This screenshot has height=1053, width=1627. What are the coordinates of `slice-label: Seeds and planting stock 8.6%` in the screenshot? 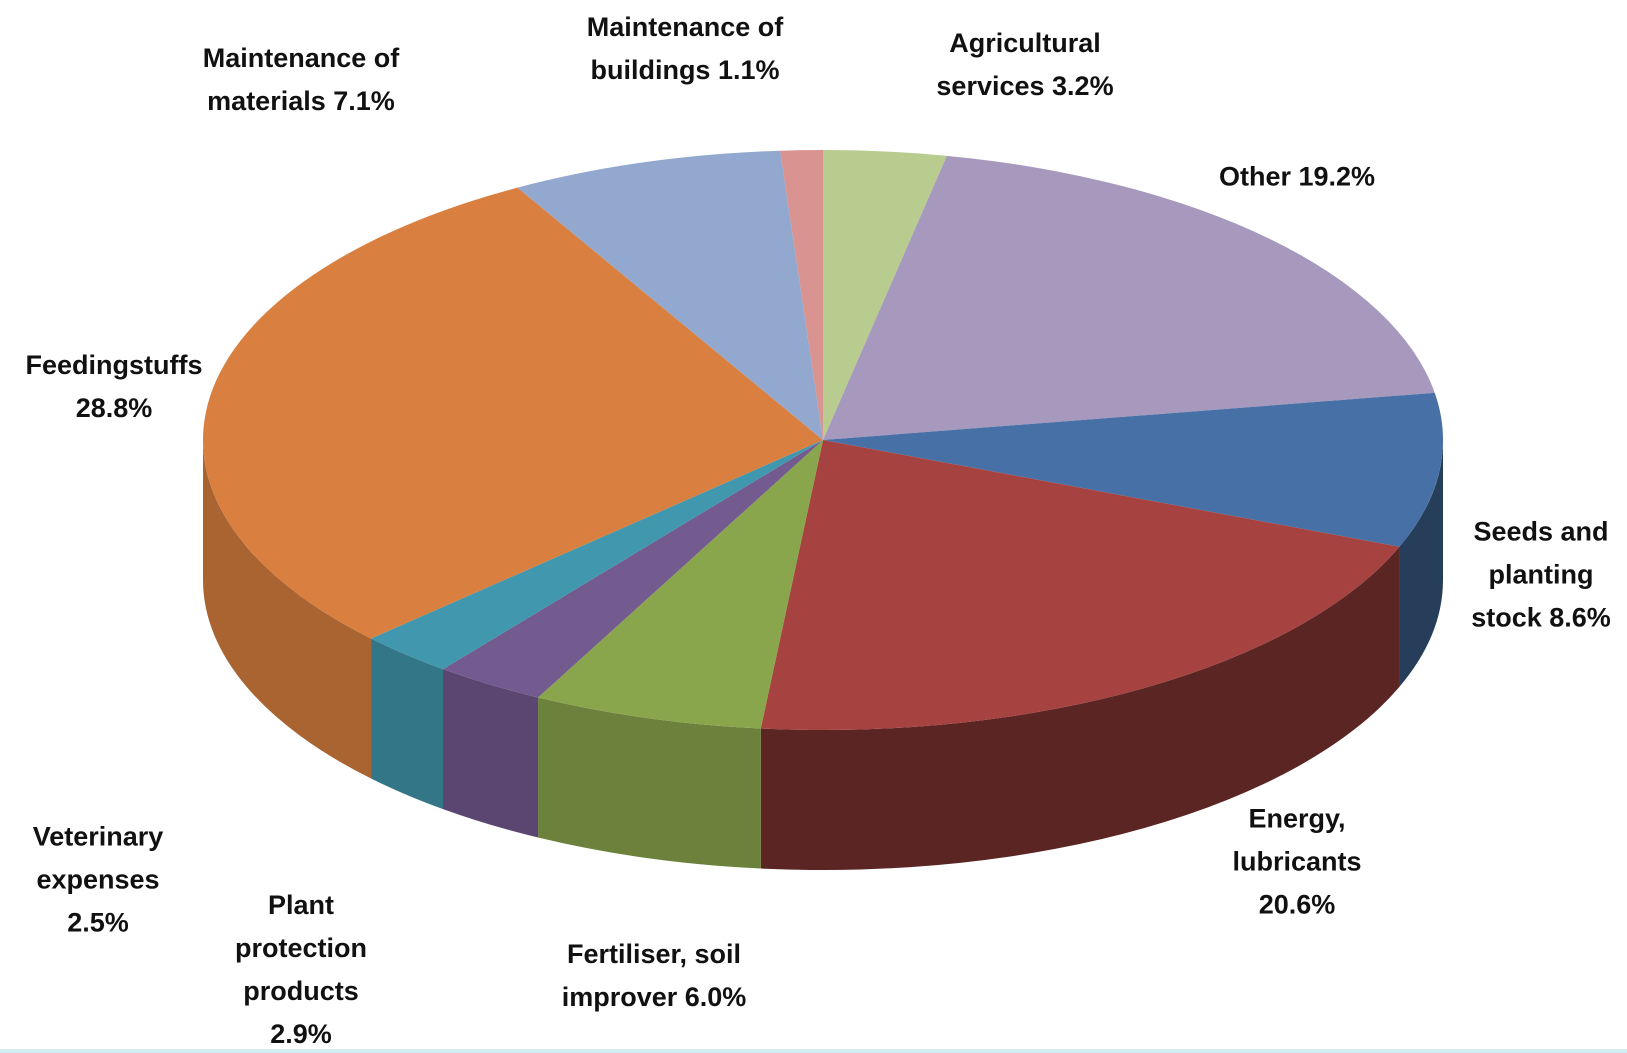 It's located at (1541, 575).